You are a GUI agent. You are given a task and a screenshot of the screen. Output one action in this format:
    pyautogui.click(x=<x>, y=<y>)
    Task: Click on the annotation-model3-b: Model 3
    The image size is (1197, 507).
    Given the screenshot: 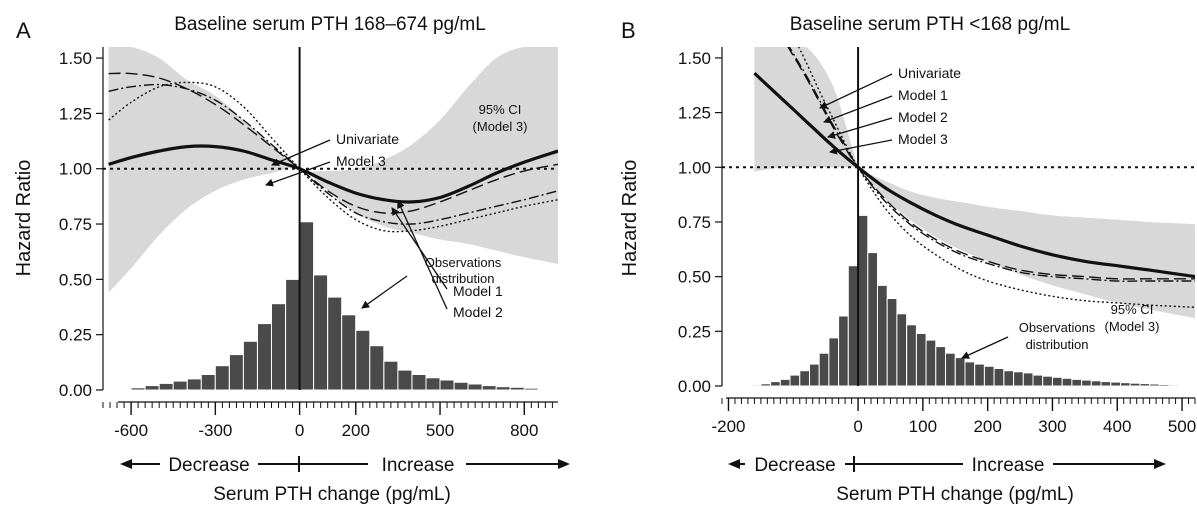 What is the action you would take?
    pyautogui.click(x=923, y=139)
    